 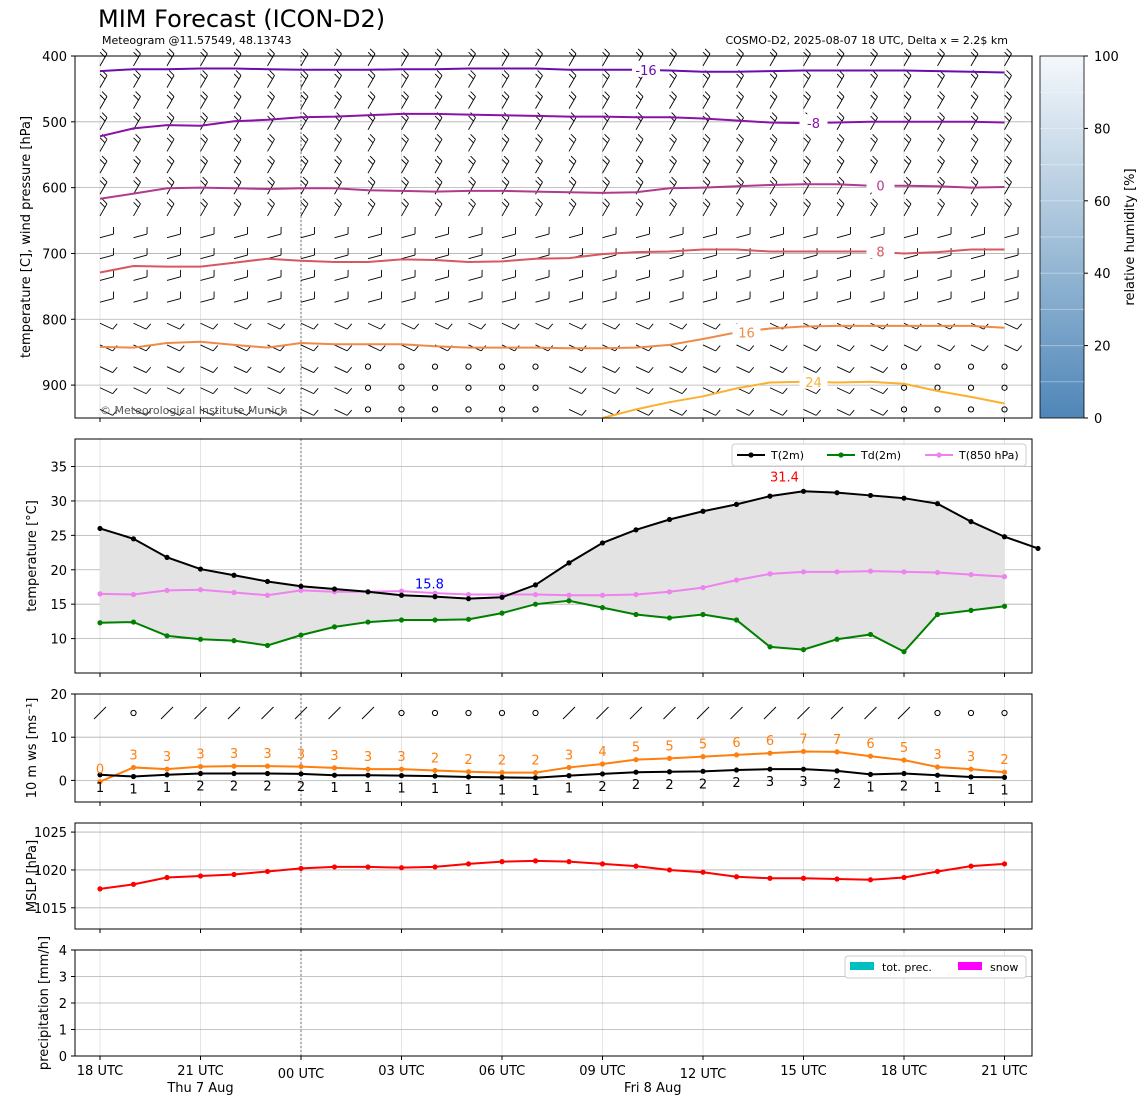 What do you see at coordinates (242, 19) in the screenshot?
I see `page-title: MIM Forecast (ICON-D2)` at bounding box center [242, 19].